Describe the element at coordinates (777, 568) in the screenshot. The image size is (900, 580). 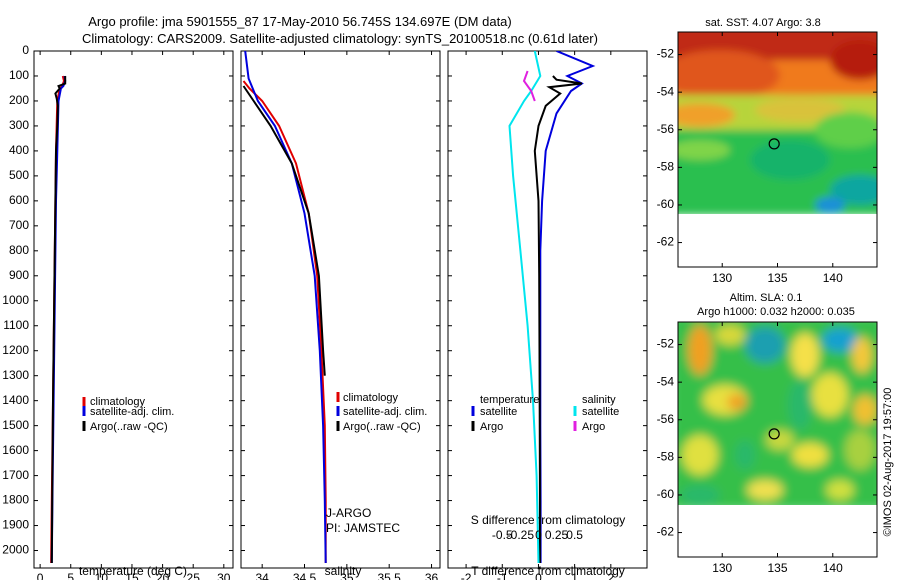
I see `map-x-tick-label: 135` at that location.